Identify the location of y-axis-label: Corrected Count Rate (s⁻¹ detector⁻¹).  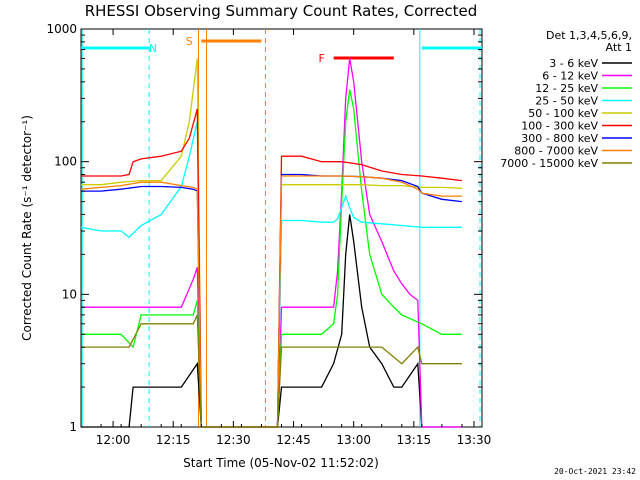
(27, 228).